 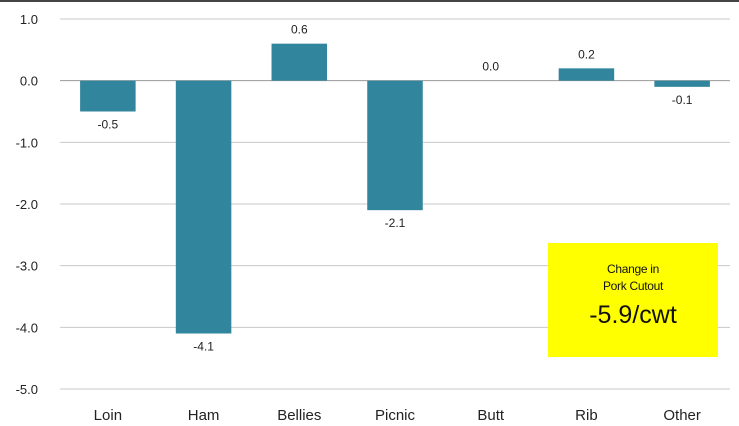 What do you see at coordinates (203, 207) in the screenshot?
I see `bar-ham` at bounding box center [203, 207].